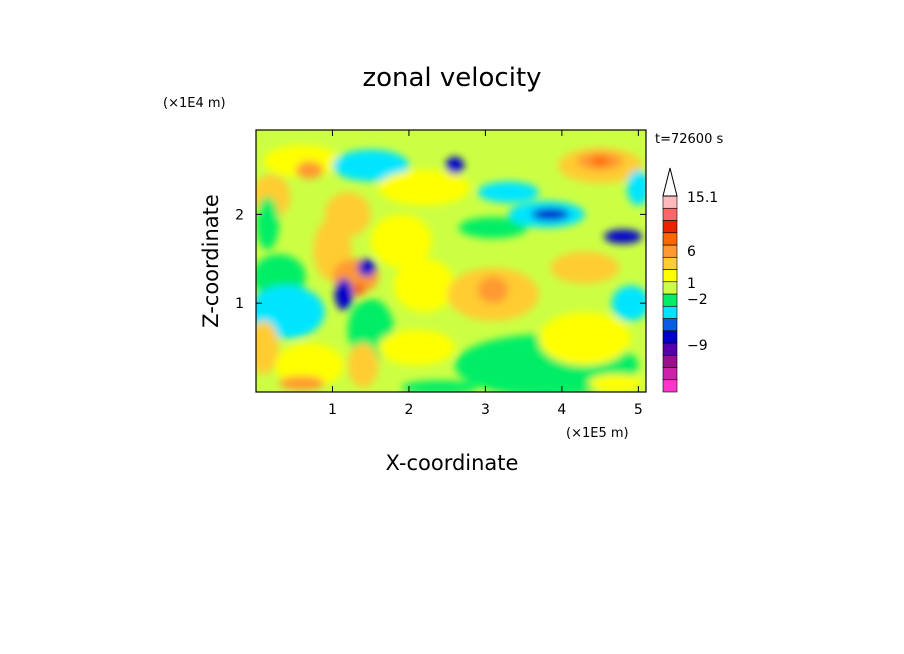  I want to click on colorbar-label: 6, so click(691, 252).